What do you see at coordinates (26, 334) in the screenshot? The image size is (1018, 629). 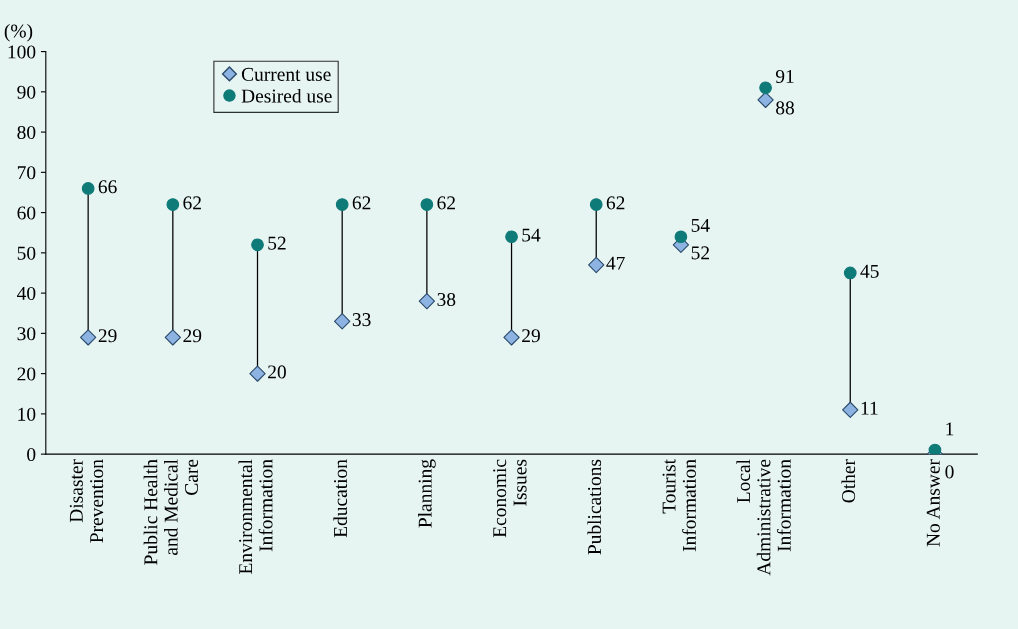 I see `y-tick-label: 30` at bounding box center [26, 334].